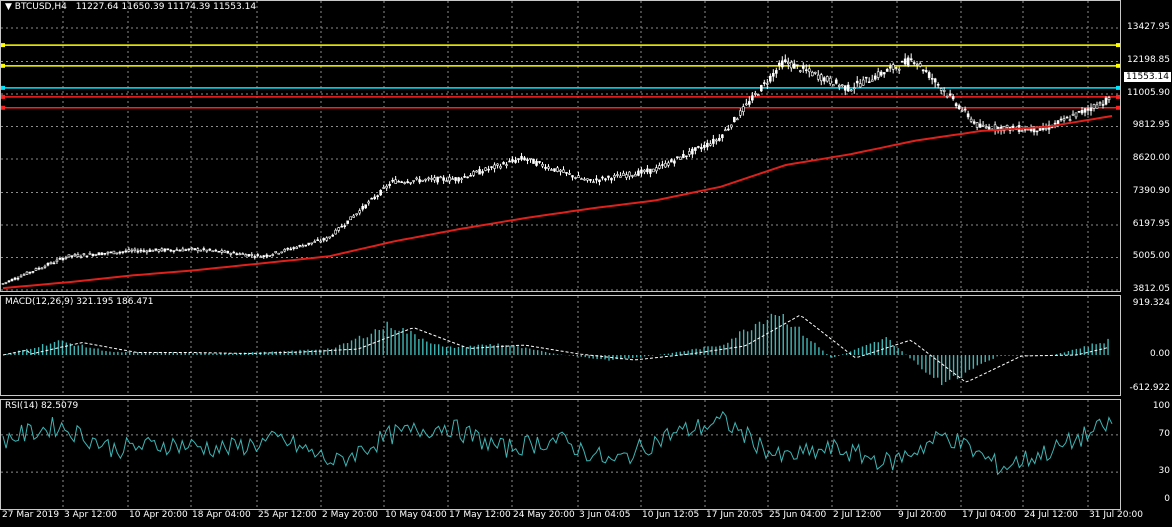 The height and width of the screenshot is (527, 1172). Describe the element at coordinates (1148, 60) in the screenshot. I see `price-axis-label: 12198.85` at that location.